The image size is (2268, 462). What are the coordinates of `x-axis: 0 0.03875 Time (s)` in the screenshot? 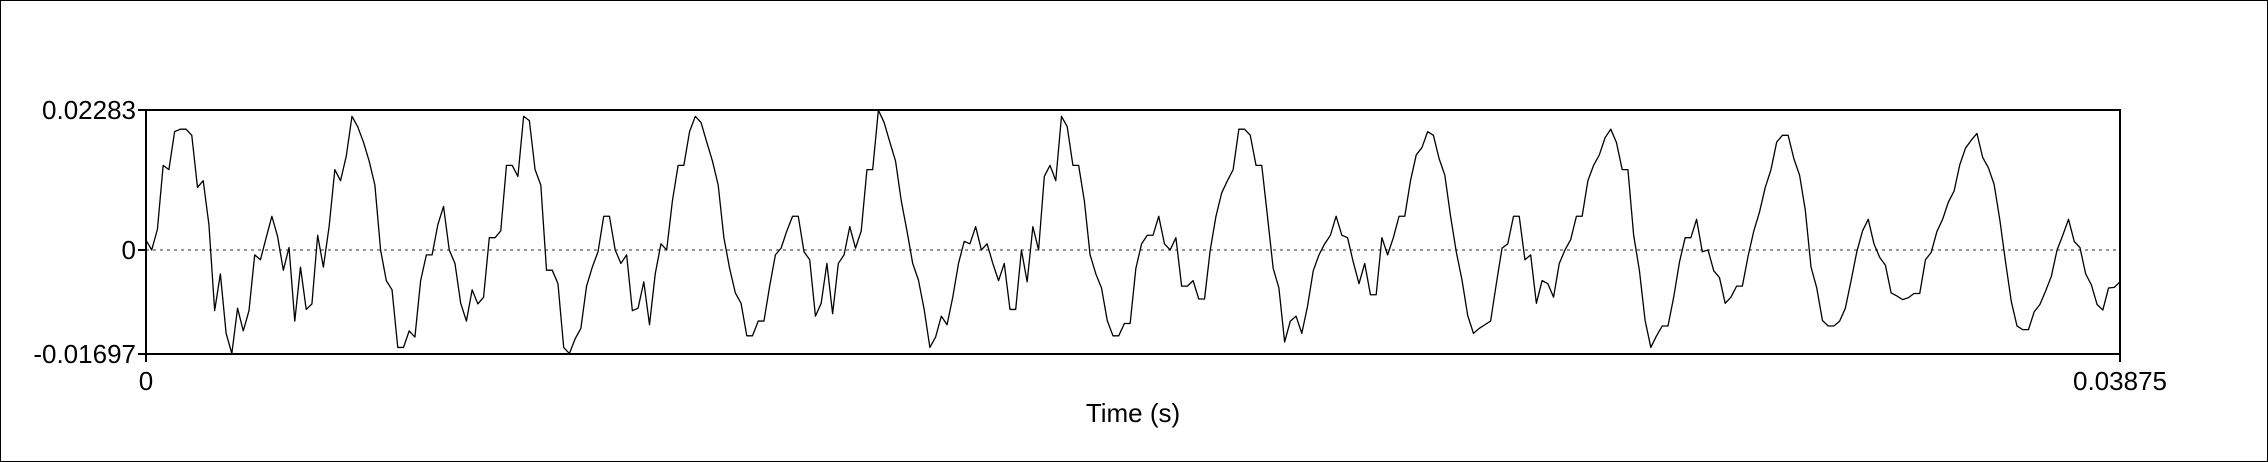 It's located at (1153, 391).